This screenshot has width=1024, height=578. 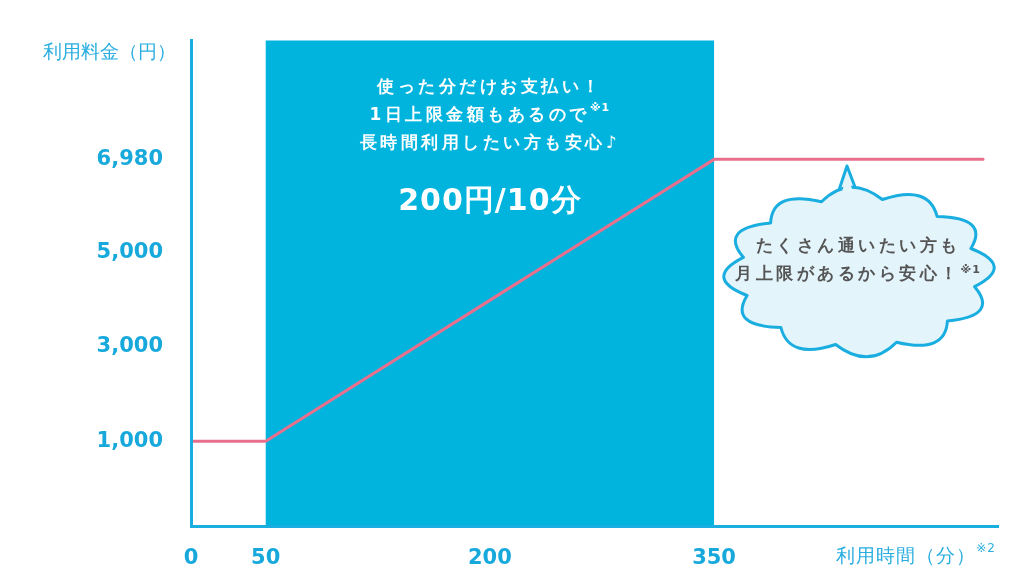 I want to click on y-axis-title: 利用料金（円）, so click(x=109, y=50).